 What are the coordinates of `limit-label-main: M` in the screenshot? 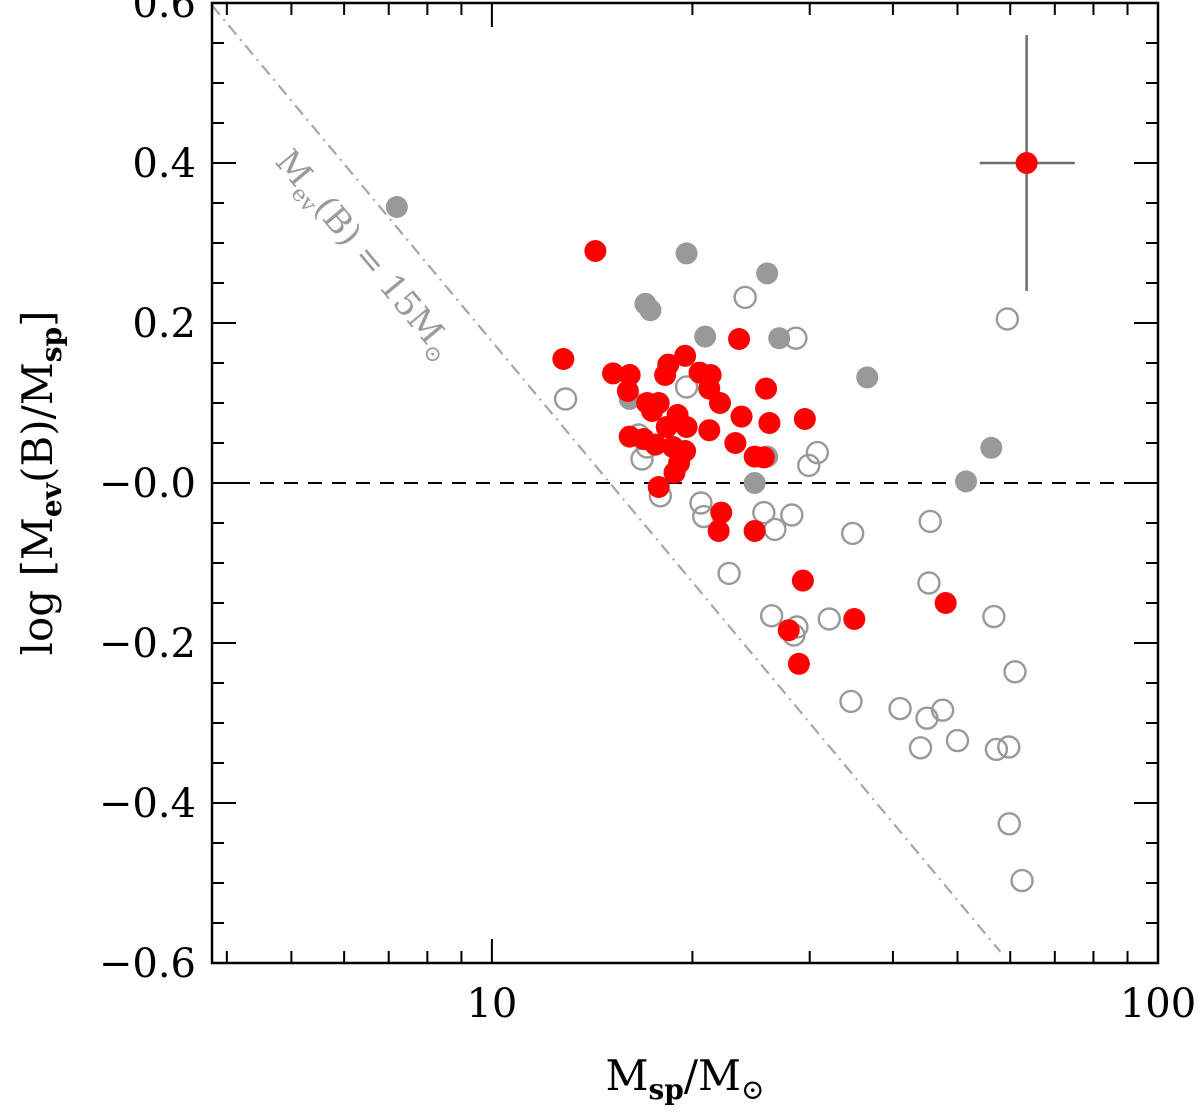 It's located at (293, 168).